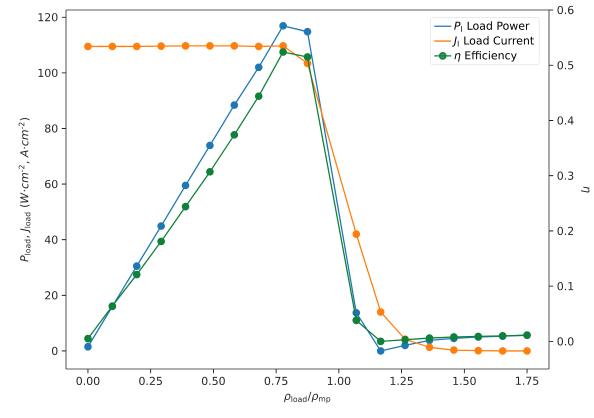 The width and height of the screenshot is (594, 418). I want to click on y-tick-label: 60, so click(51, 184).